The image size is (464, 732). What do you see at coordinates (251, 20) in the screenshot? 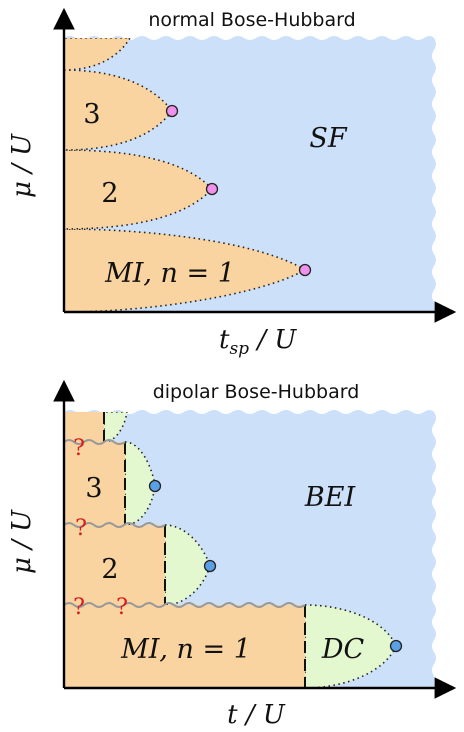
I see `top-title: normal Bose-Hubbard` at bounding box center [251, 20].